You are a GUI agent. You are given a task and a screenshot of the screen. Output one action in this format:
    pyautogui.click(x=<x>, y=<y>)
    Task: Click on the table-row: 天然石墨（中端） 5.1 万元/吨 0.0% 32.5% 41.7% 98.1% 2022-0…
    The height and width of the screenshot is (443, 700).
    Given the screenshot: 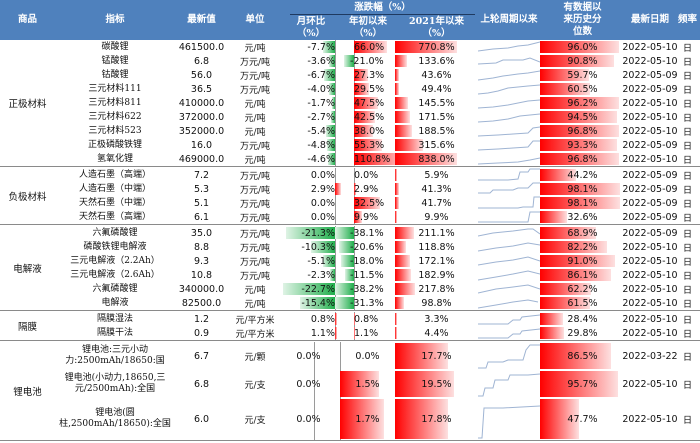 What is the action you would take?
    pyautogui.click(x=350, y=203)
    